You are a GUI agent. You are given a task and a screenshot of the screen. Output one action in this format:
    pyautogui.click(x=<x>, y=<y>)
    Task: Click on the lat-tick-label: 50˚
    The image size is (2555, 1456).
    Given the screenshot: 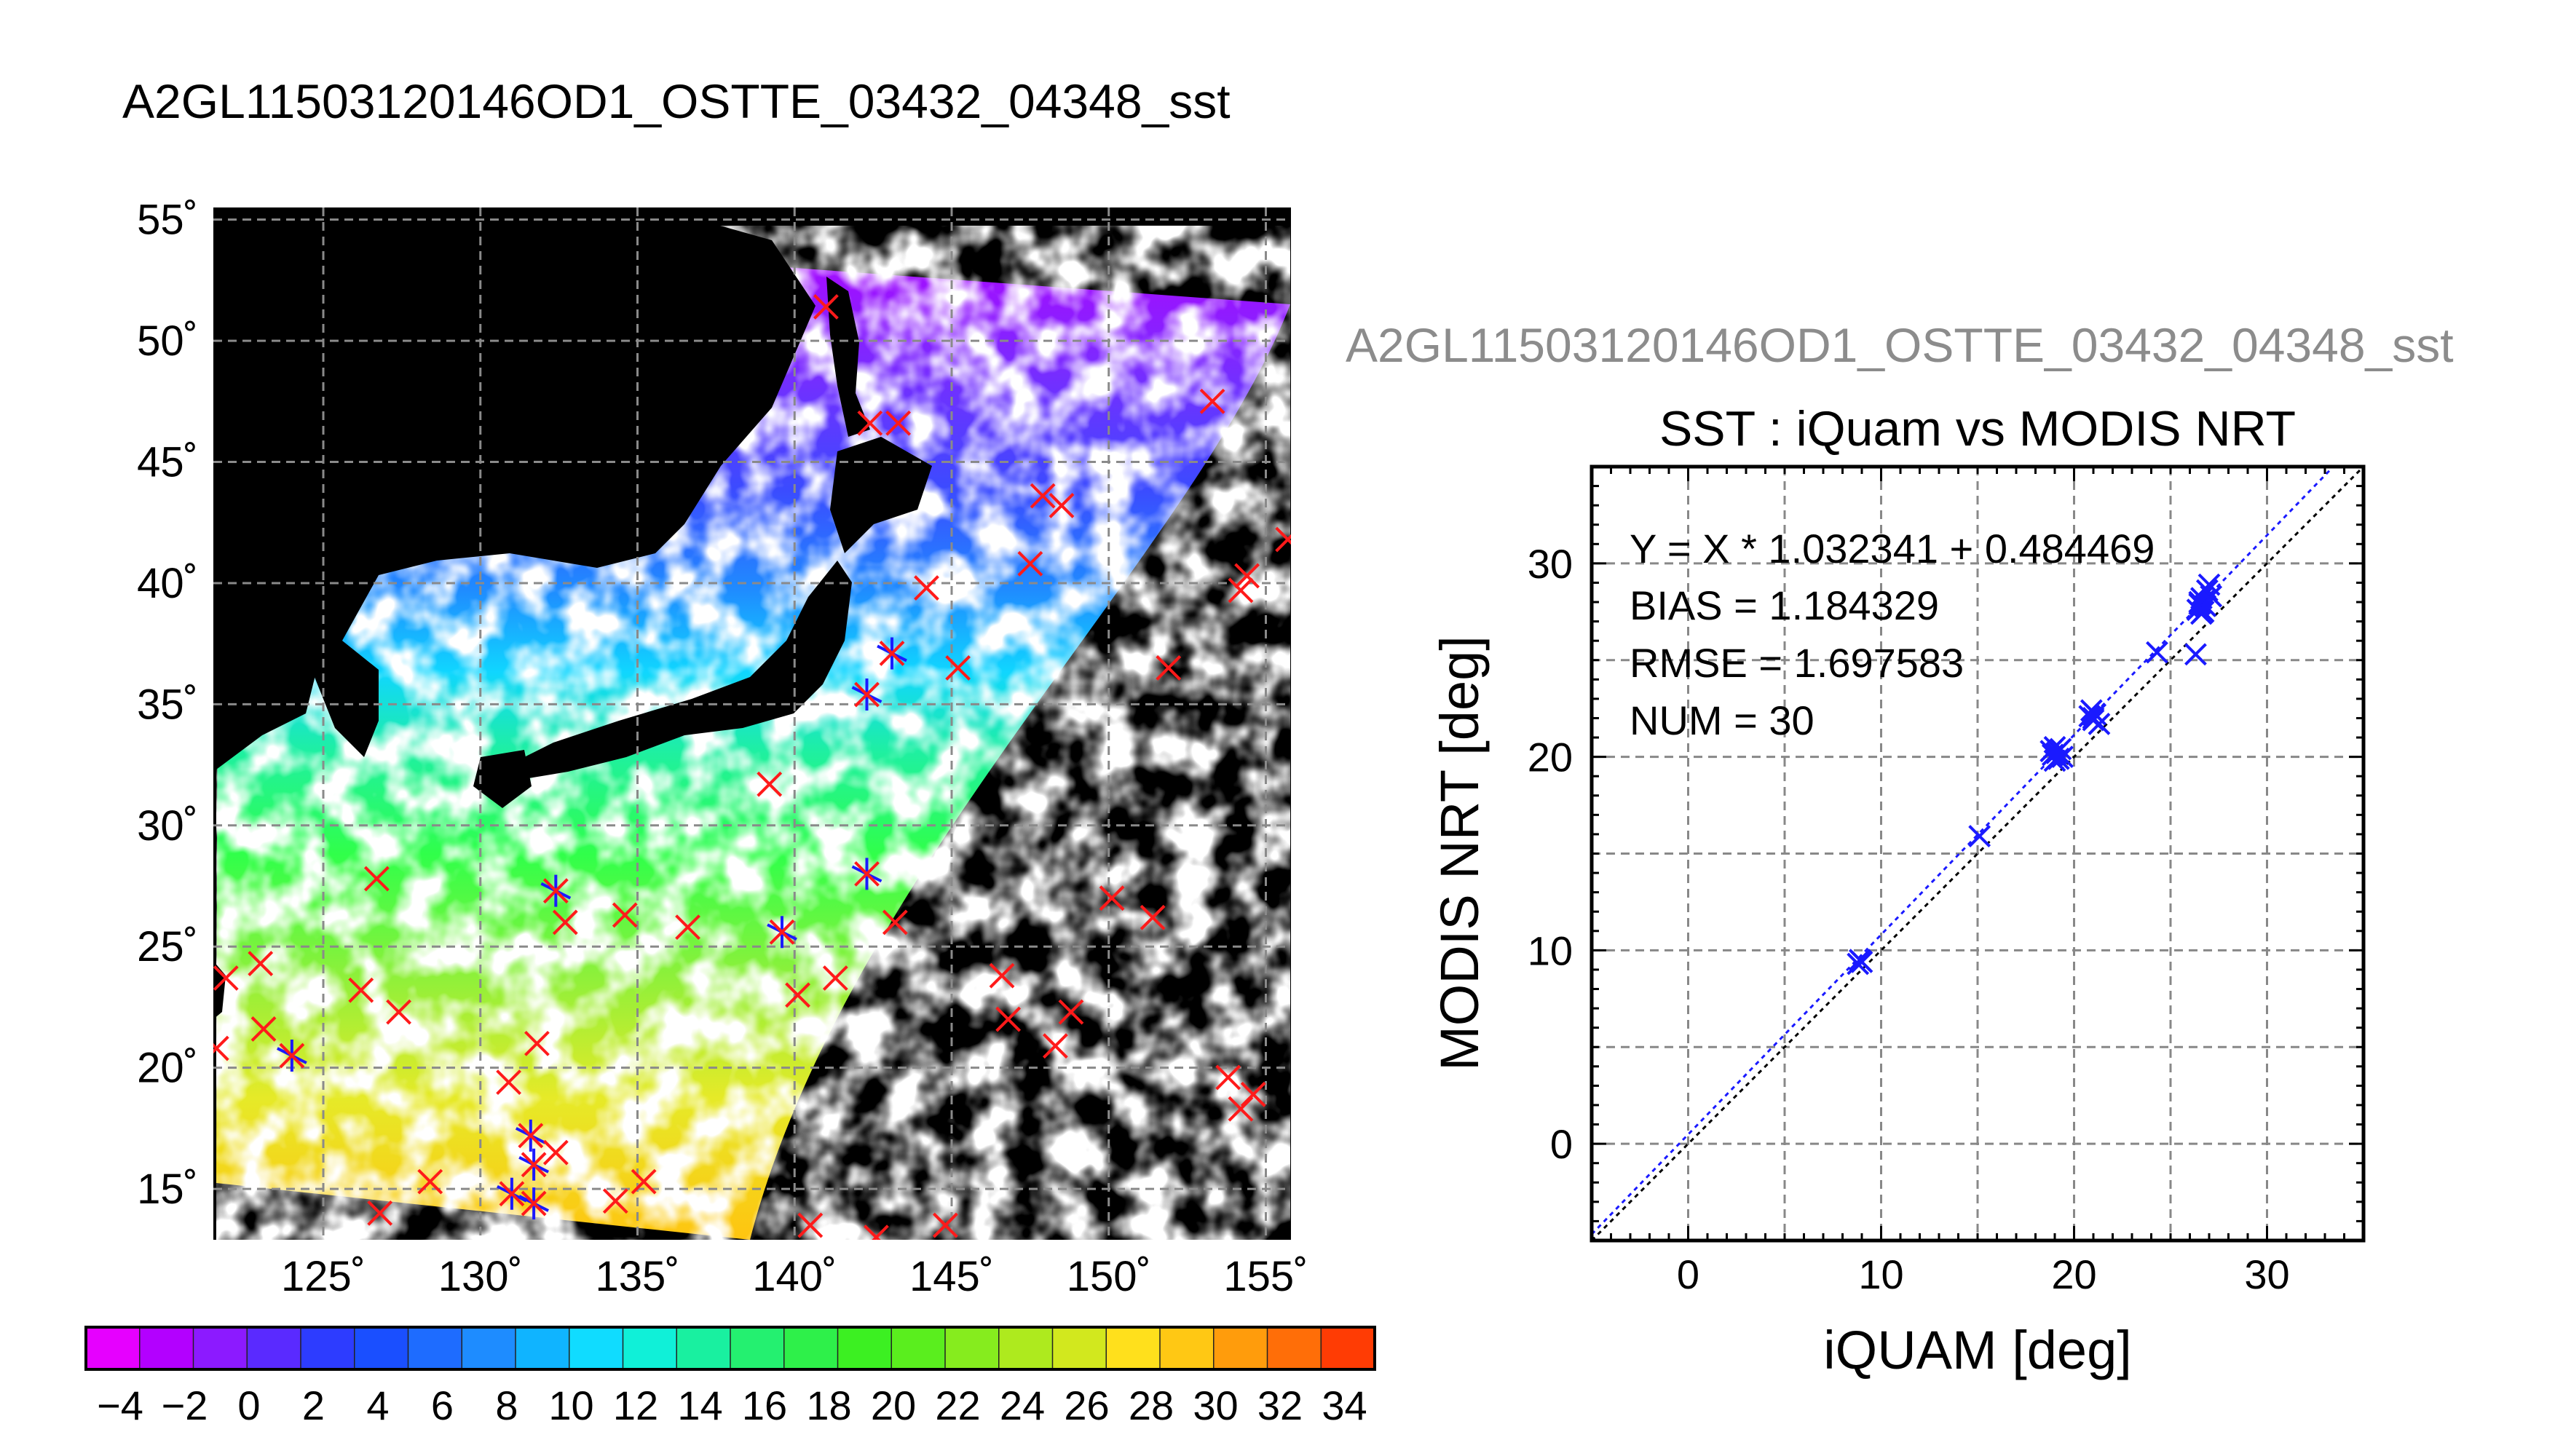 What is the action you would take?
    pyautogui.click(x=167, y=341)
    